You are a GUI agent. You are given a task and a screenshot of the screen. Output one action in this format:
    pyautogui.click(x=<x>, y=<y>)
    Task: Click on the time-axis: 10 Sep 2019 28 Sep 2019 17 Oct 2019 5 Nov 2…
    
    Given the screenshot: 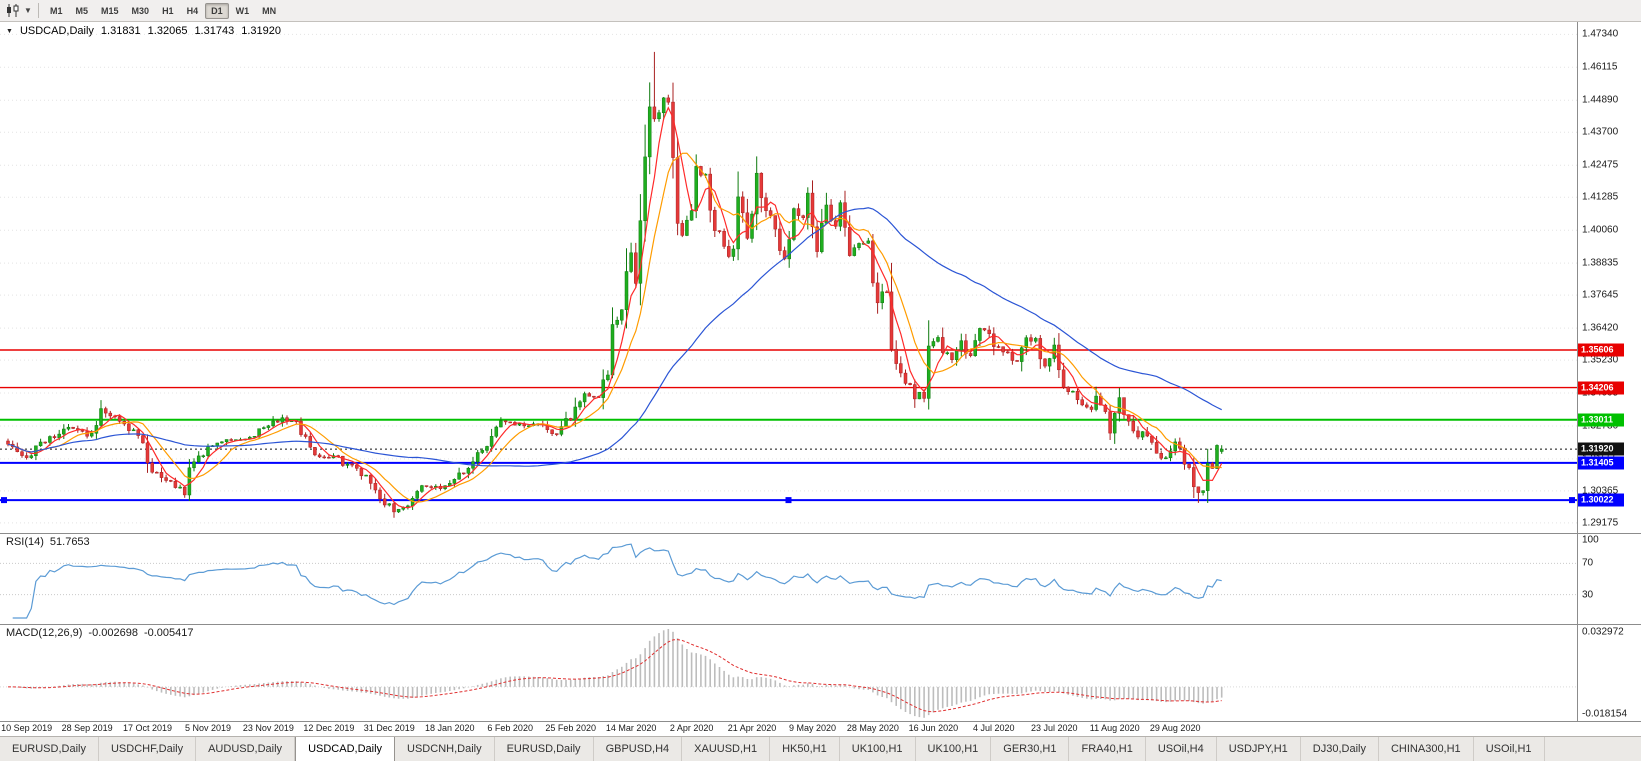 What is the action you would take?
    pyautogui.click(x=820, y=729)
    